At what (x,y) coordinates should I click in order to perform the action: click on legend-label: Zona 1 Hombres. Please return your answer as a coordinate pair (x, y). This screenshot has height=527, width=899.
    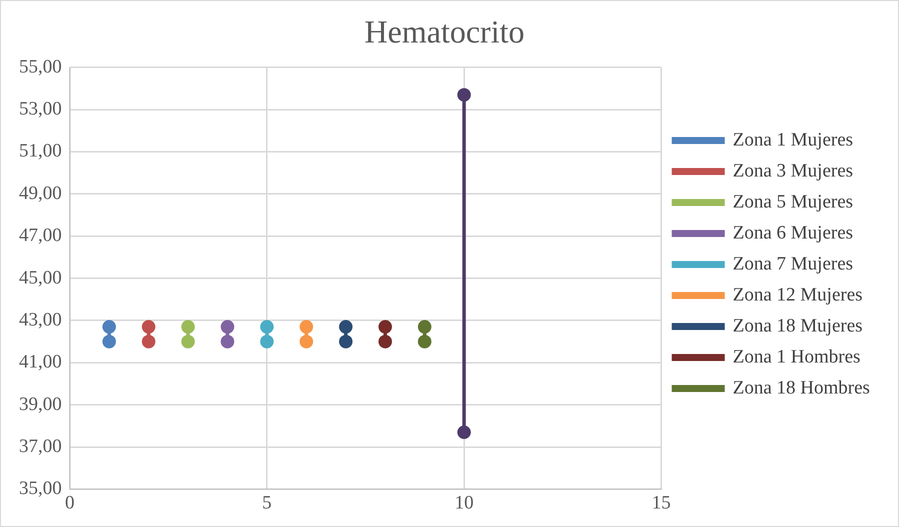
    Looking at the image, I should click on (796, 357).